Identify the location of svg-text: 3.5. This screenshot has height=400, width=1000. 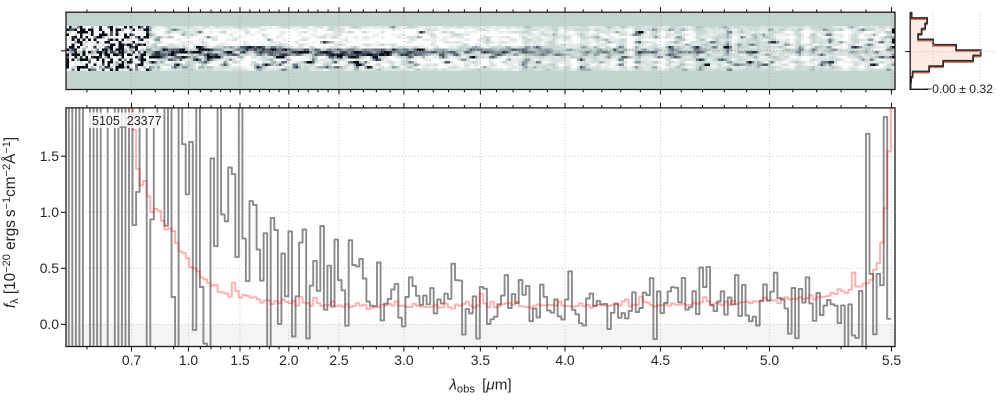
(481, 360).